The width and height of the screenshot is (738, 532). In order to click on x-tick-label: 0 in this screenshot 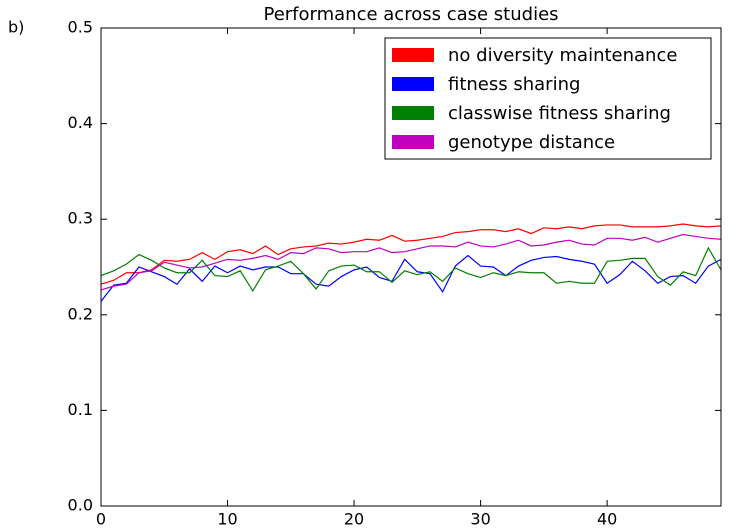, I will do `click(101, 519)`.